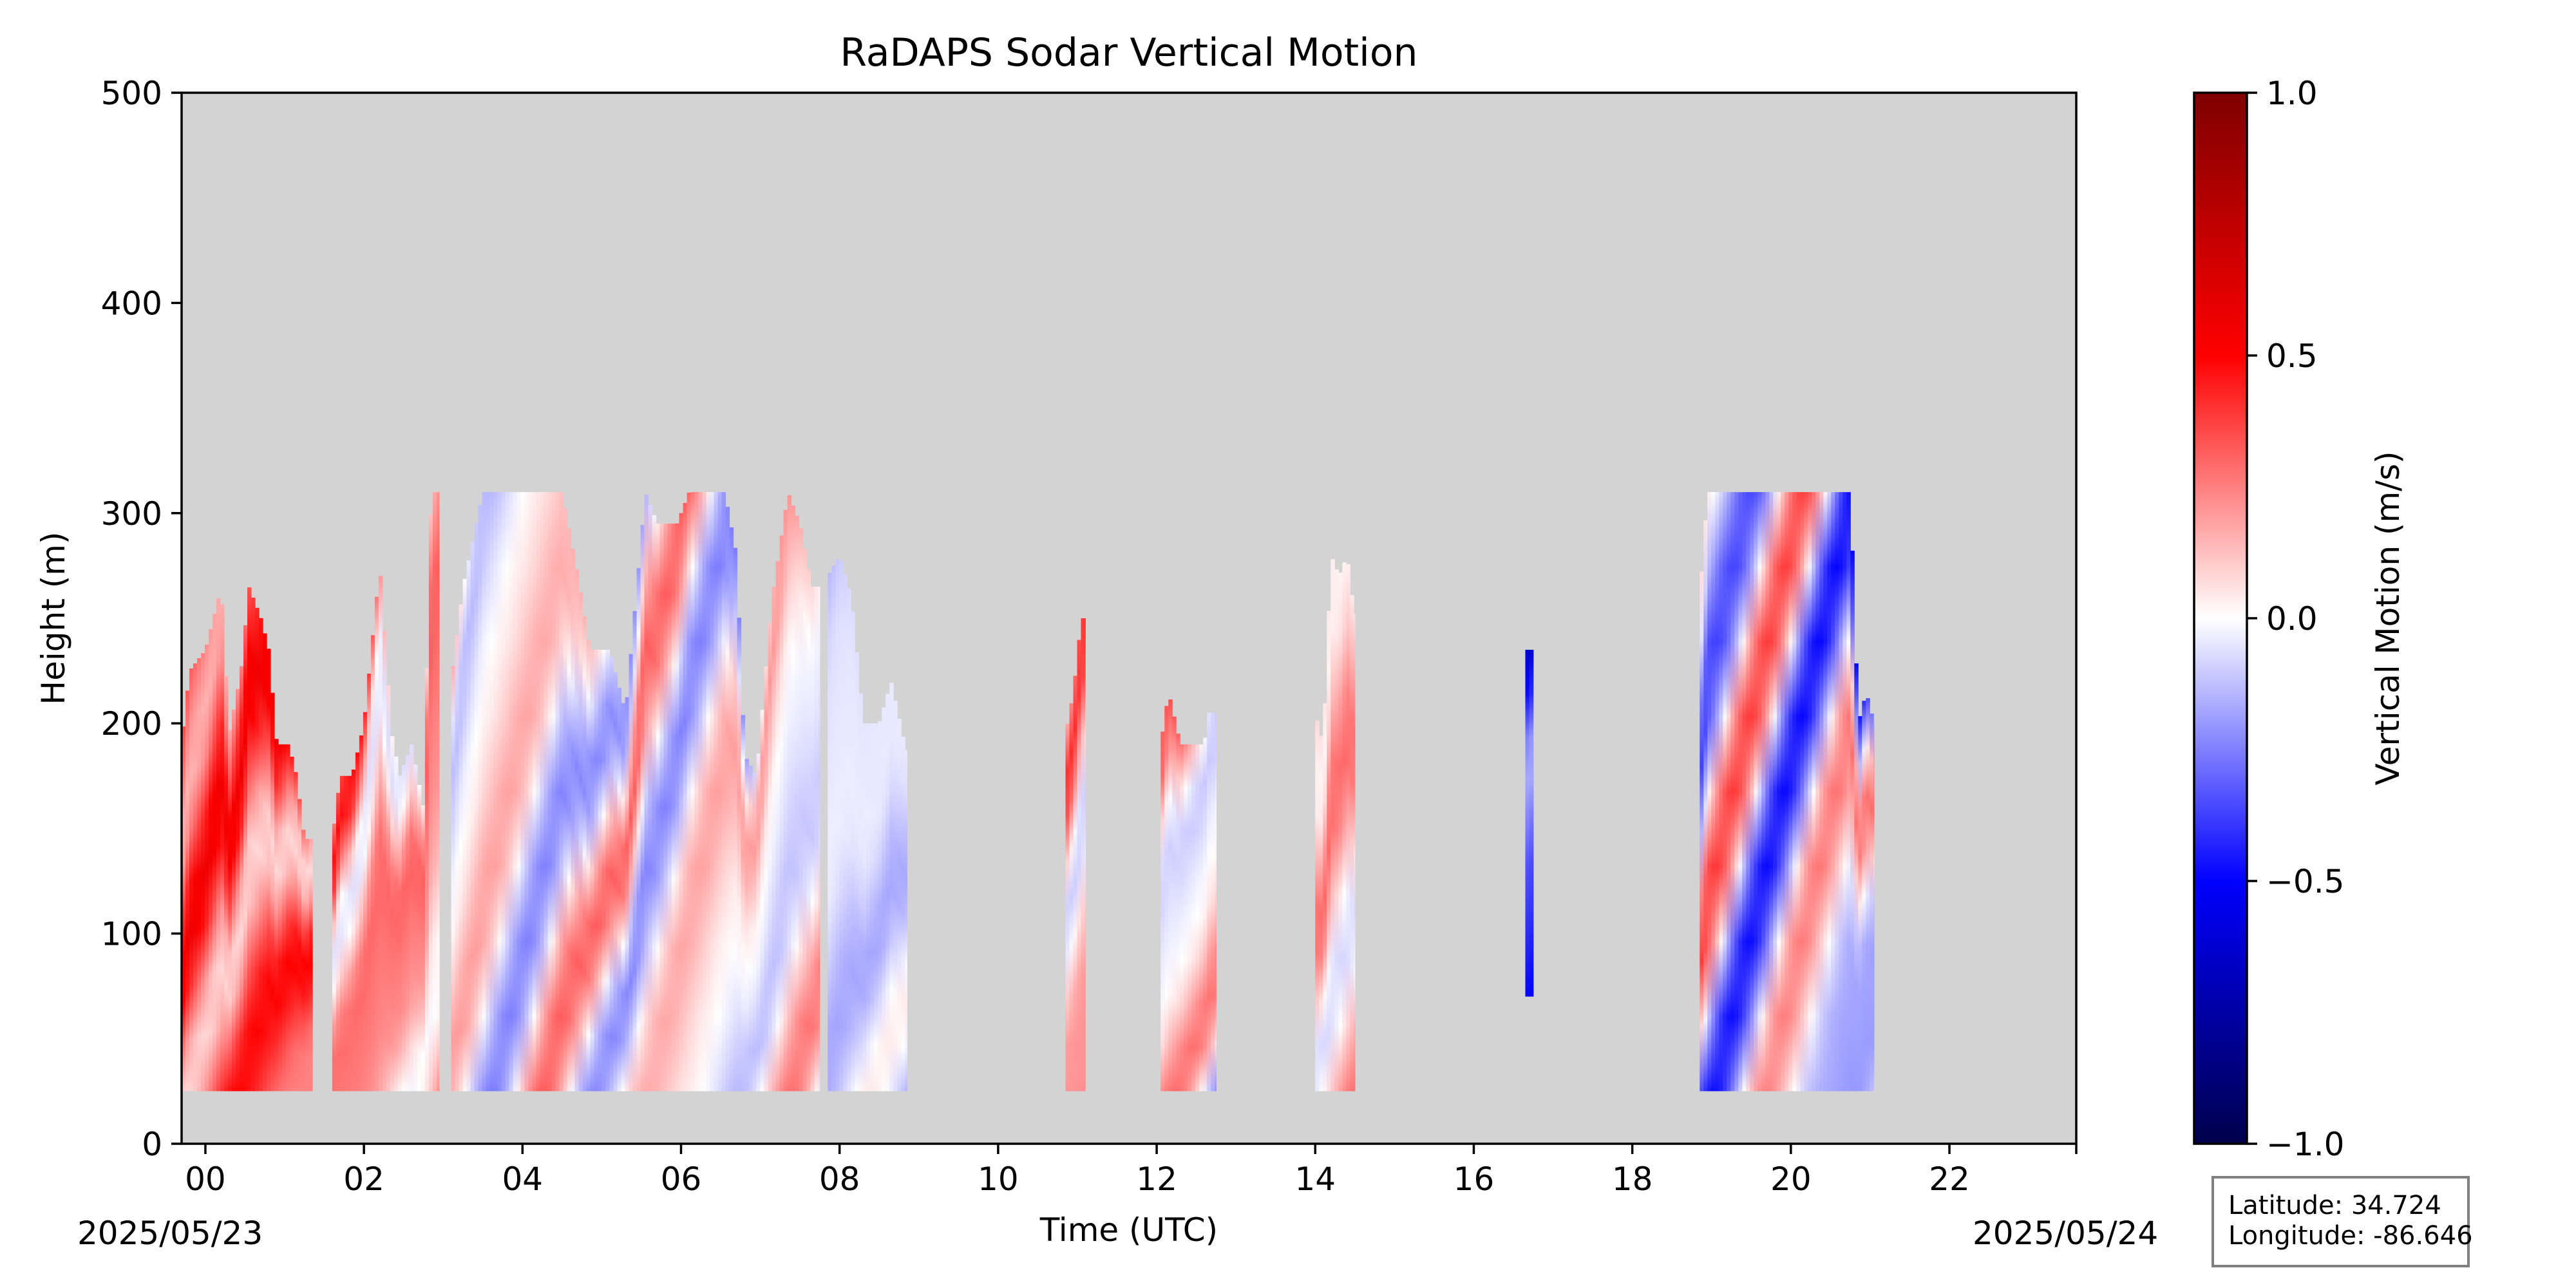  Describe the element at coordinates (1632, 1179) in the screenshot. I see `x-tick-label: 18` at that location.